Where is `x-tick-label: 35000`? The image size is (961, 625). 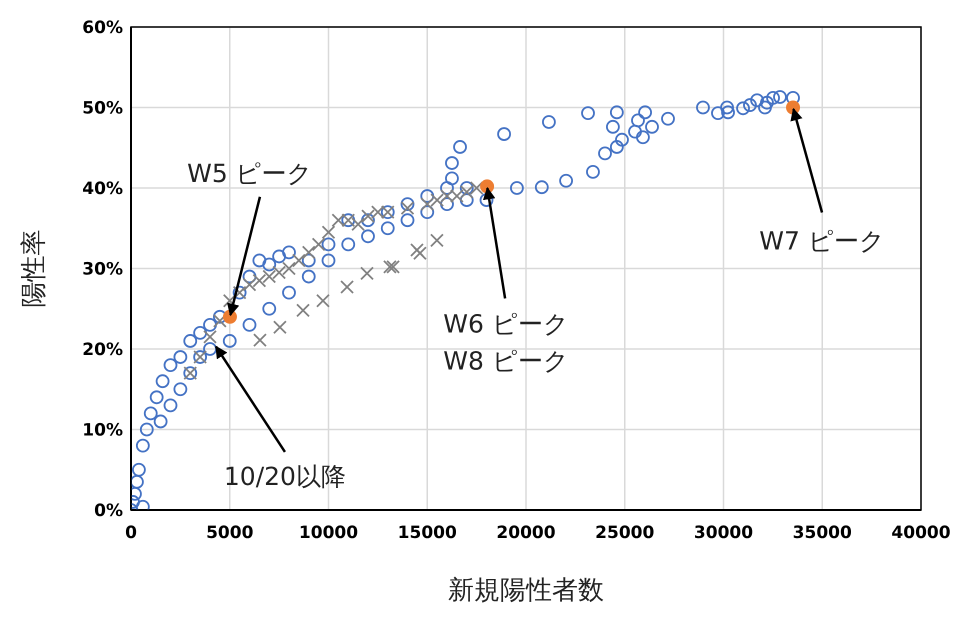 x-tick-label: 35000 is located at coordinates (822, 533).